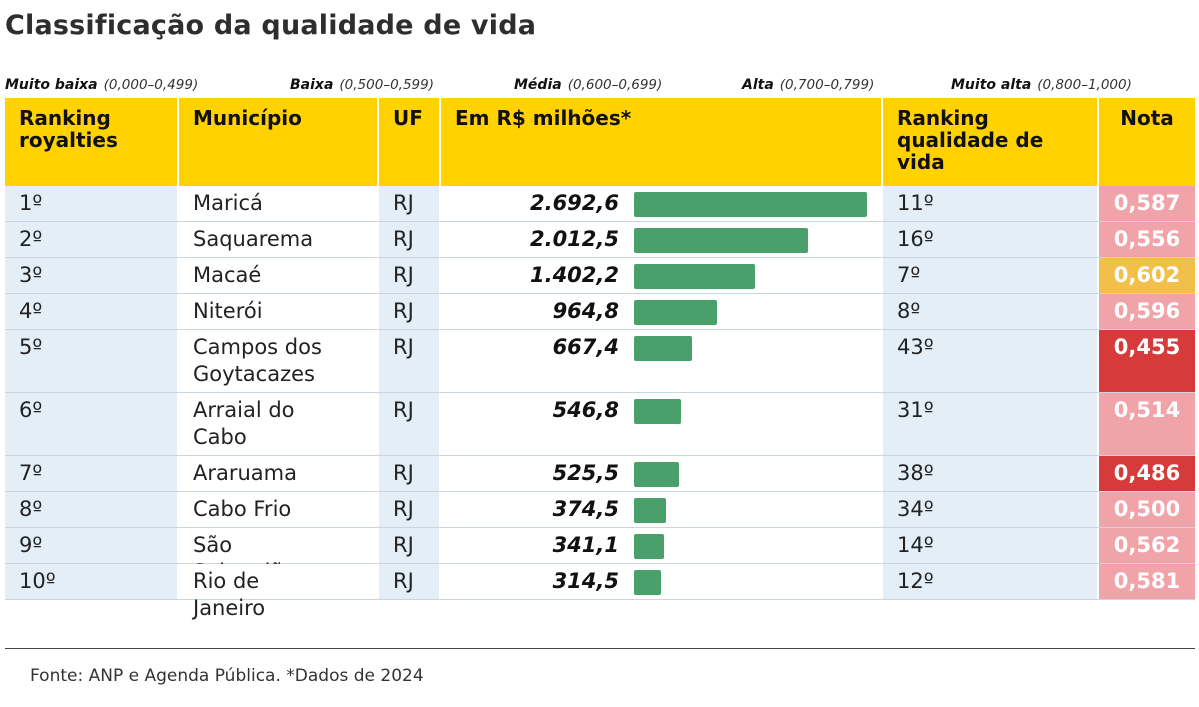 Image resolution: width=1199 pixels, height=707 pixels. Describe the element at coordinates (661, 581) in the screenshot. I see `valor-cell: 314,5` at that location.